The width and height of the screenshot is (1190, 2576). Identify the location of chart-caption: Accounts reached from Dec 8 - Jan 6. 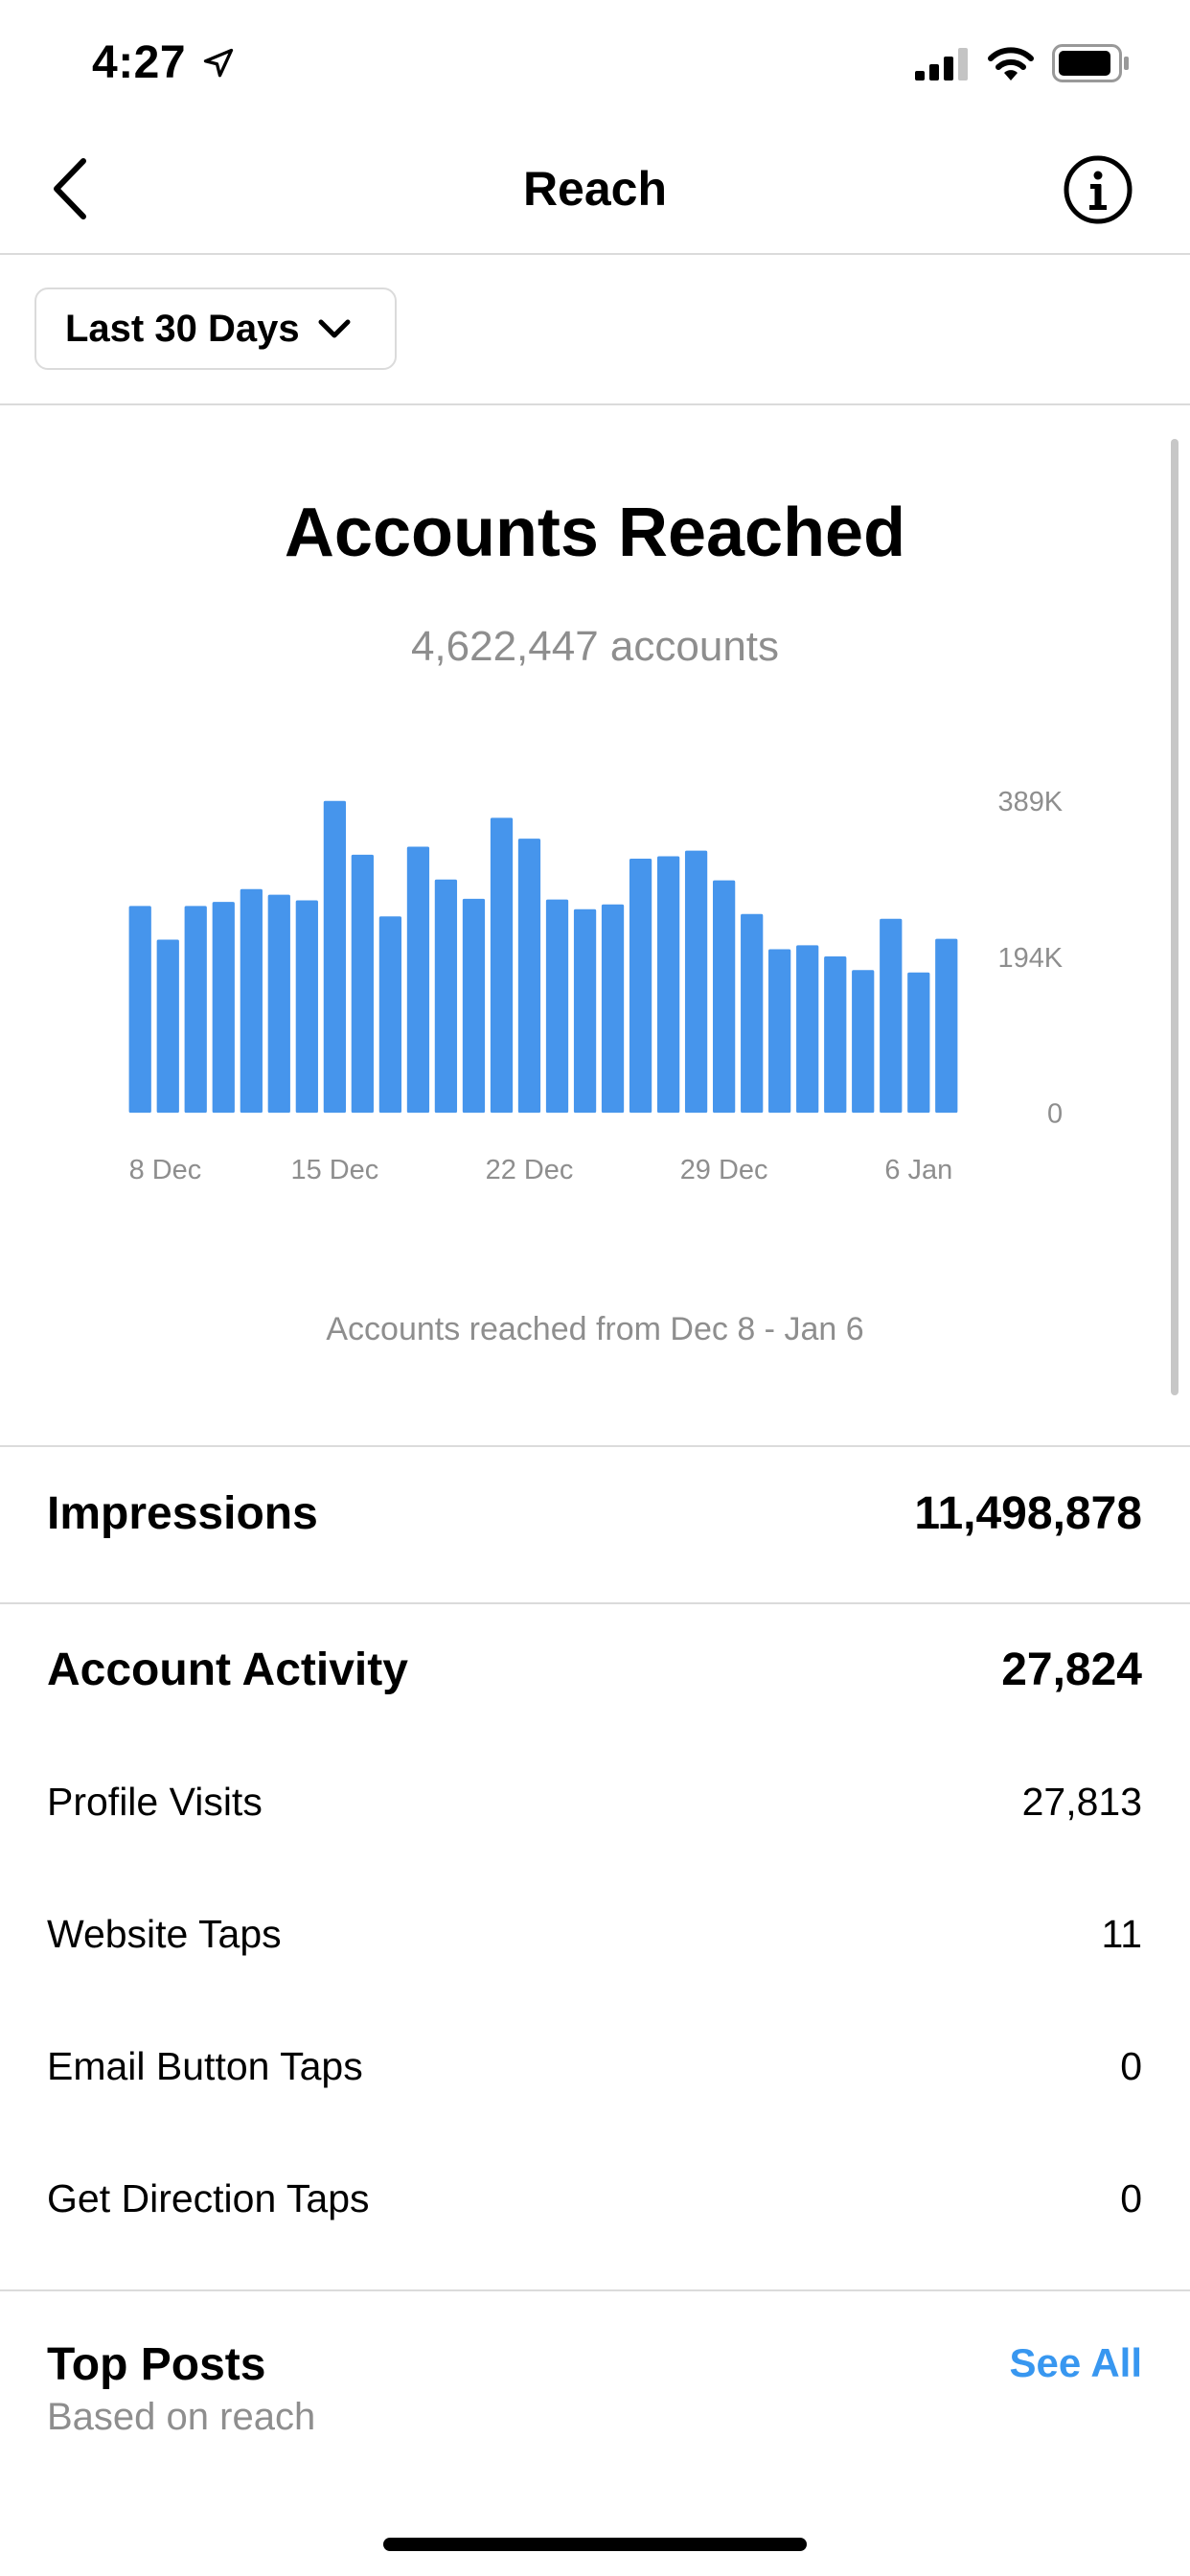
(595, 1329).